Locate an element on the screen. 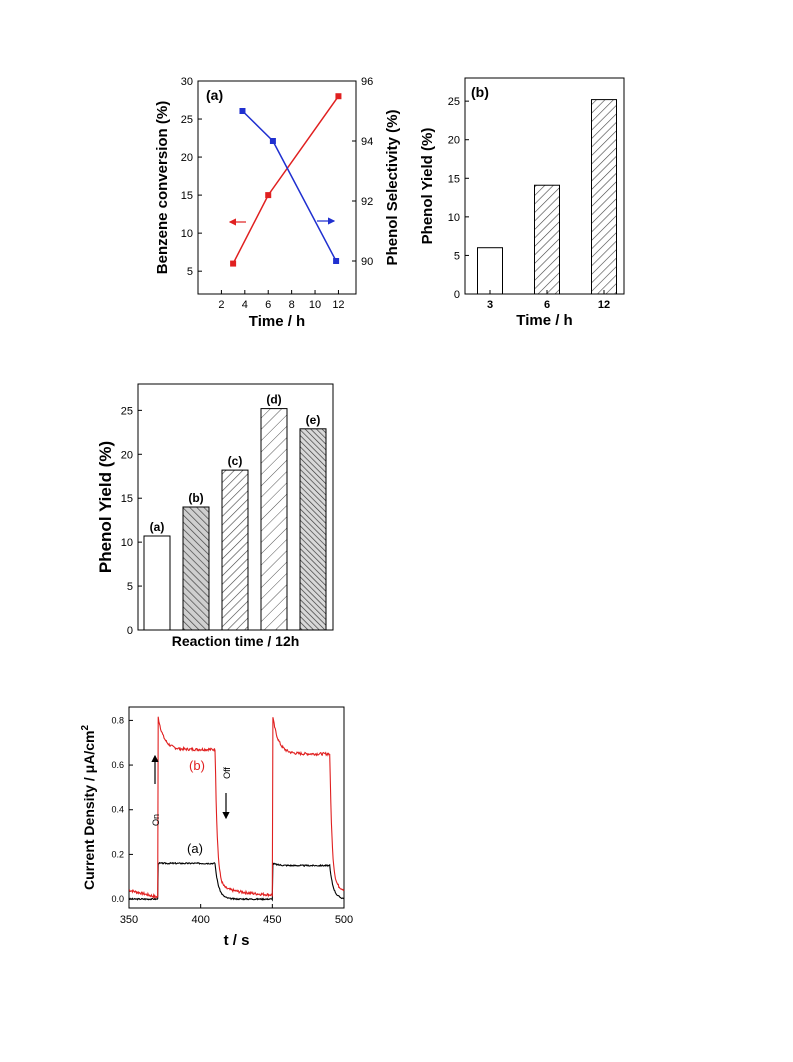 Image resolution: width=793 pixels, height=1062 pixels. x-tick-label: 4 is located at coordinates (245, 305).